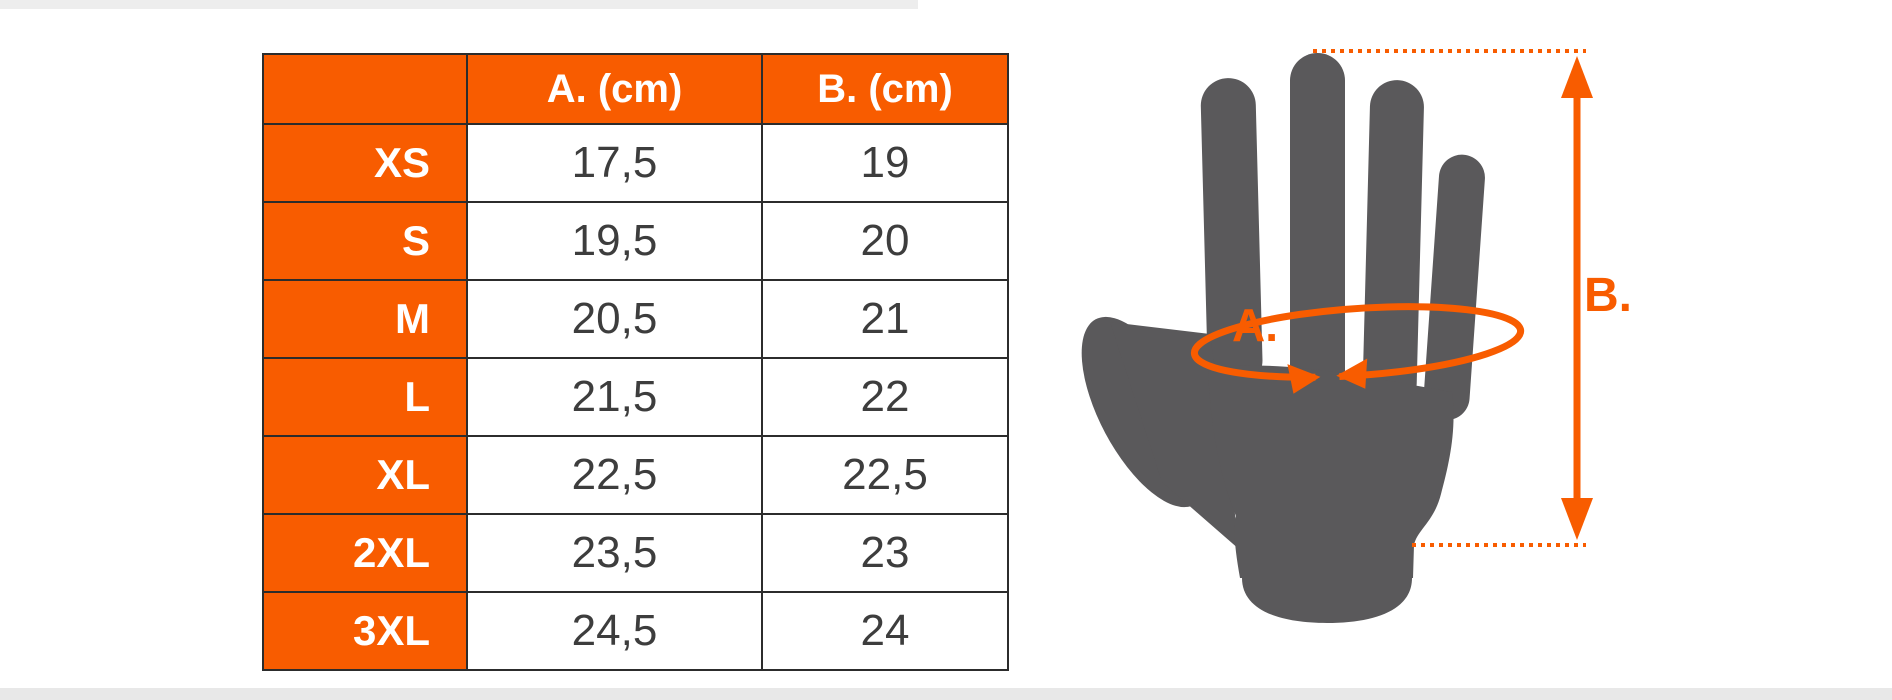 The height and width of the screenshot is (700, 1892). I want to click on bottom-edge-strip, so click(946, 694).